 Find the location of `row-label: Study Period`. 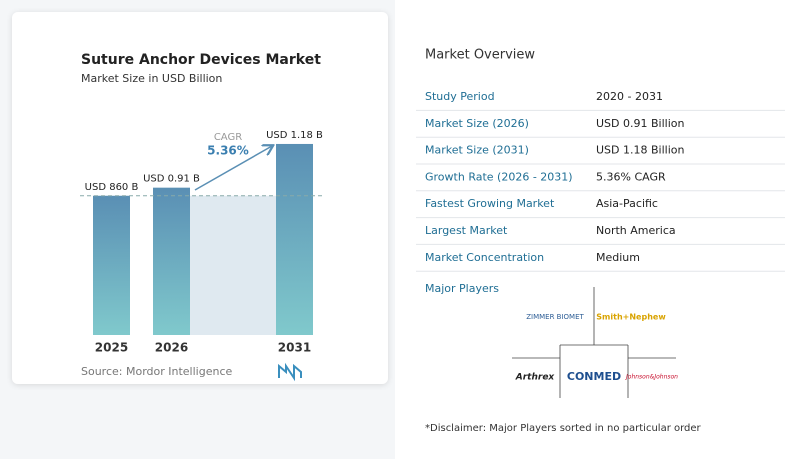

row-label: Study Period is located at coordinates (460, 96).